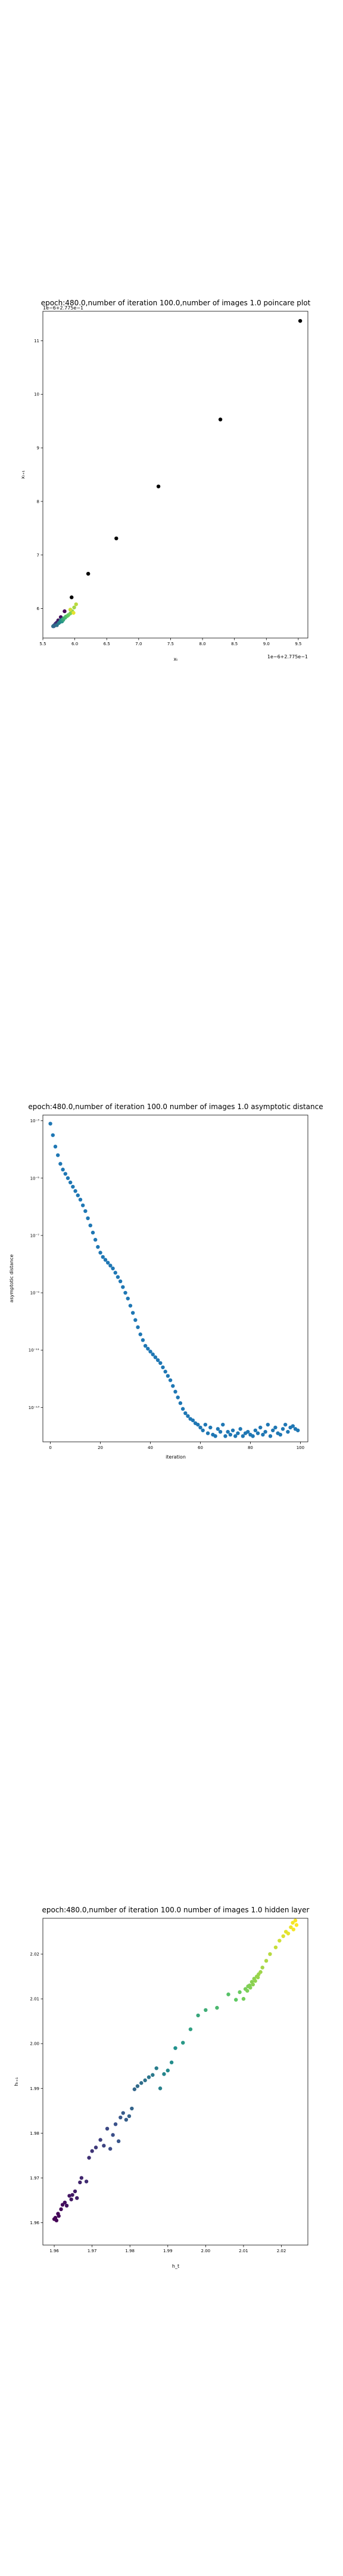 Image resolution: width=343 pixels, height=2576 pixels. Describe the element at coordinates (75, 644) in the screenshot. I see `poincare-x-tick-label: 6.0` at that location.